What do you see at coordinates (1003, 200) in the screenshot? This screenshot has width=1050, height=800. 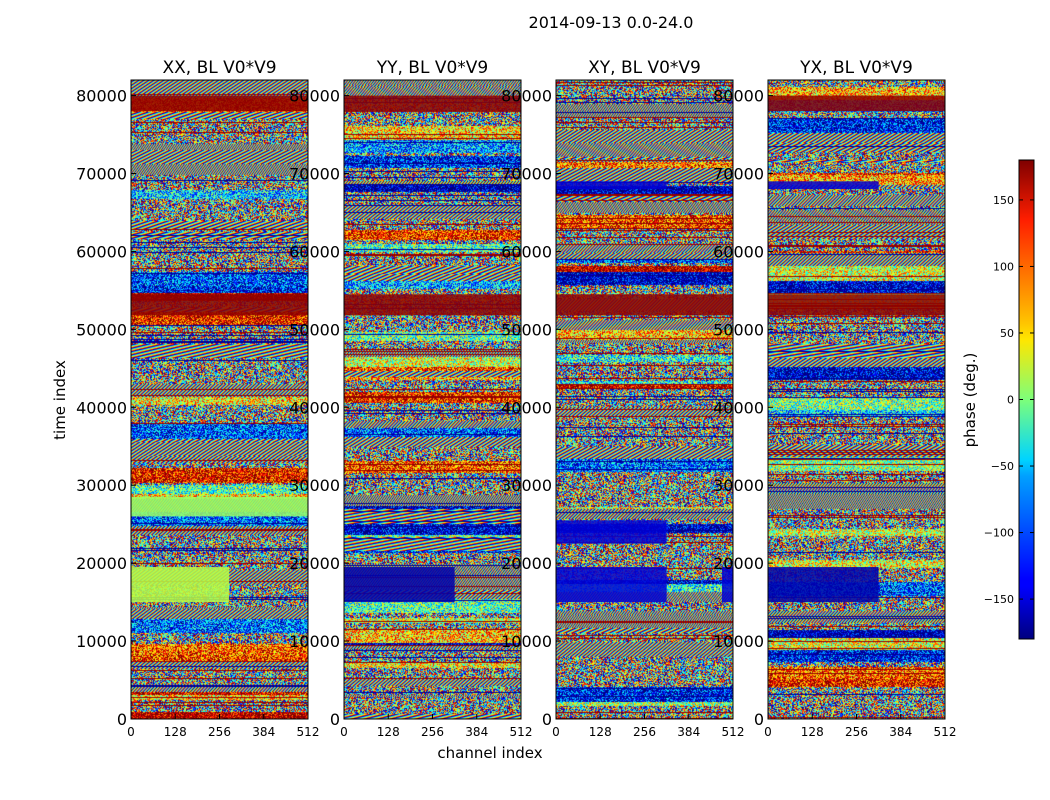 I see `colorbar-tick-label: 150` at bounding box center [1003, 200].